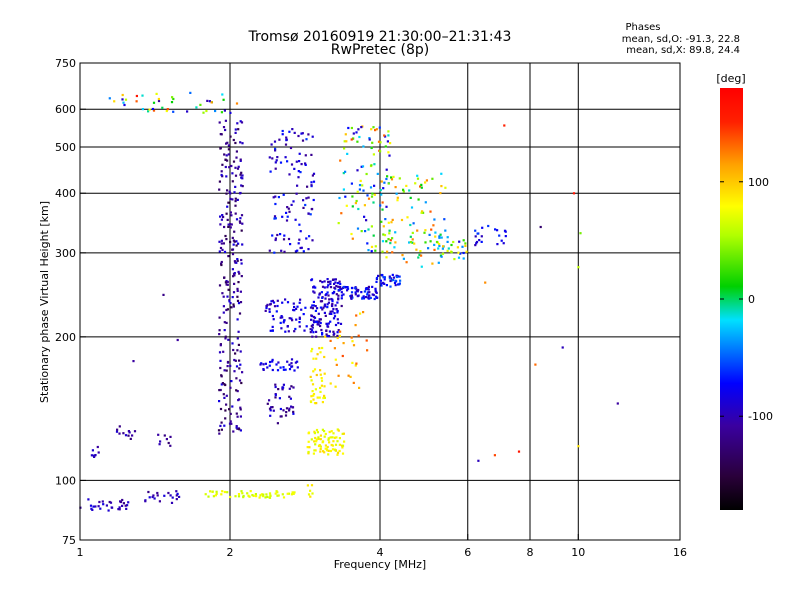  What do you see at coordinates (746, 299) in the screenshot?
I see `colorbar-ticks: -100 0 100` at bounding box center [746, 299].